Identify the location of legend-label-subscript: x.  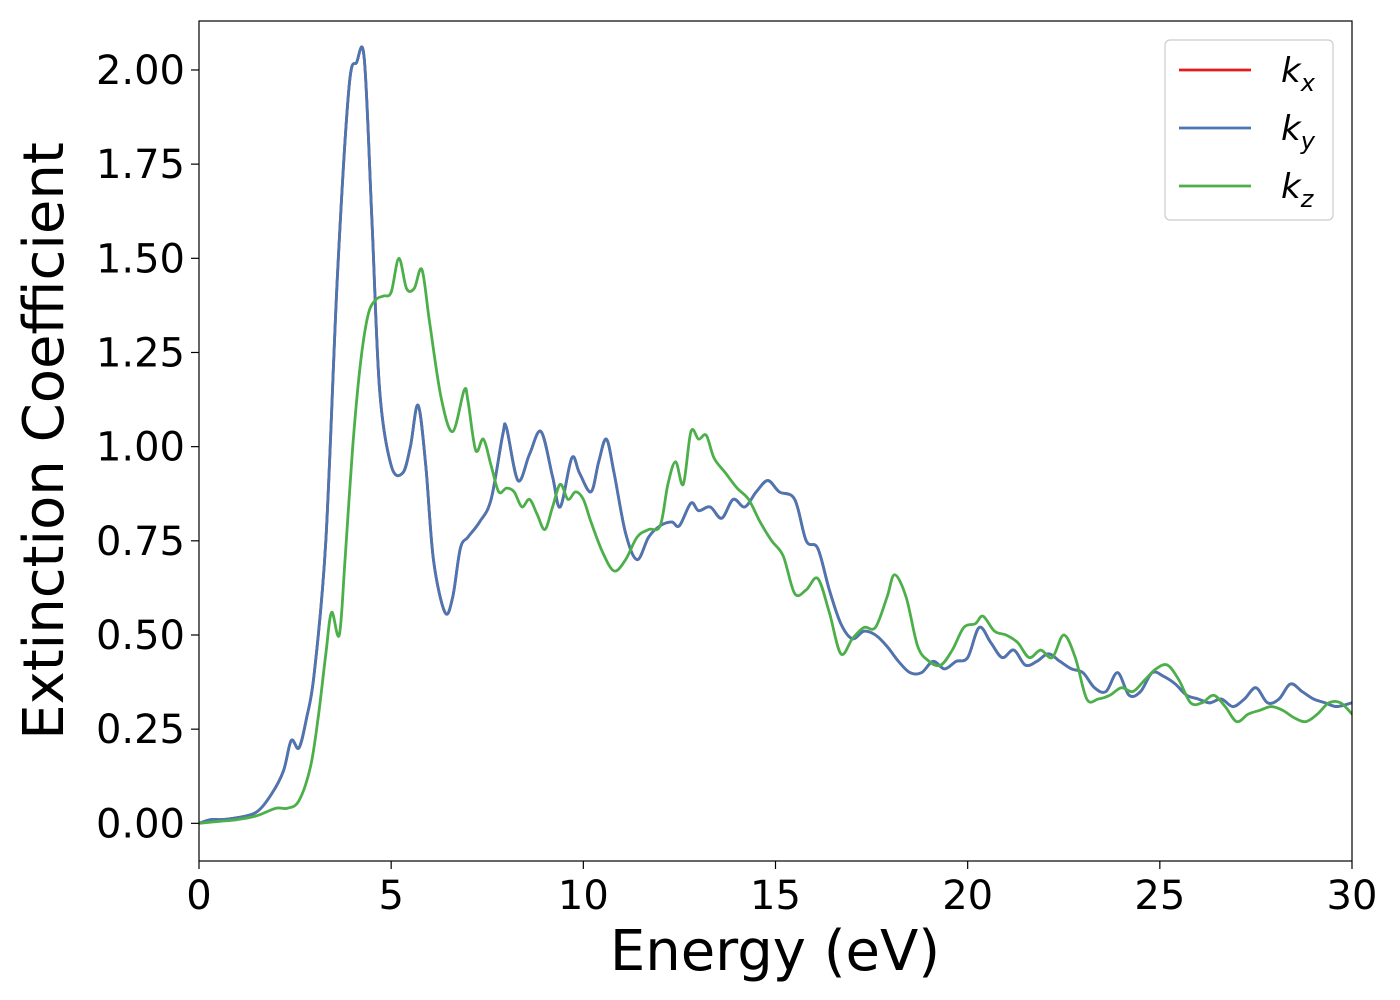
(1308, 83).